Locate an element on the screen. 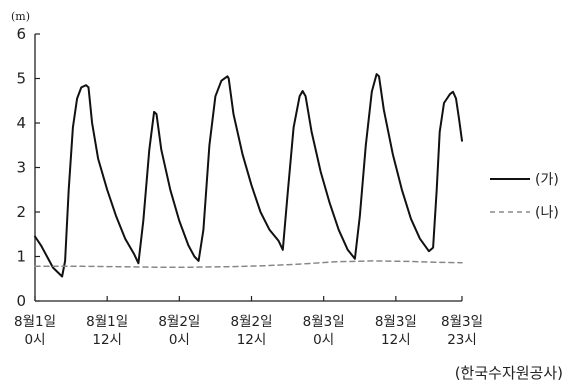 The width and height of the screenshot is (569, 389). y-tick-label: 3 is located at coordinates (21, 168).